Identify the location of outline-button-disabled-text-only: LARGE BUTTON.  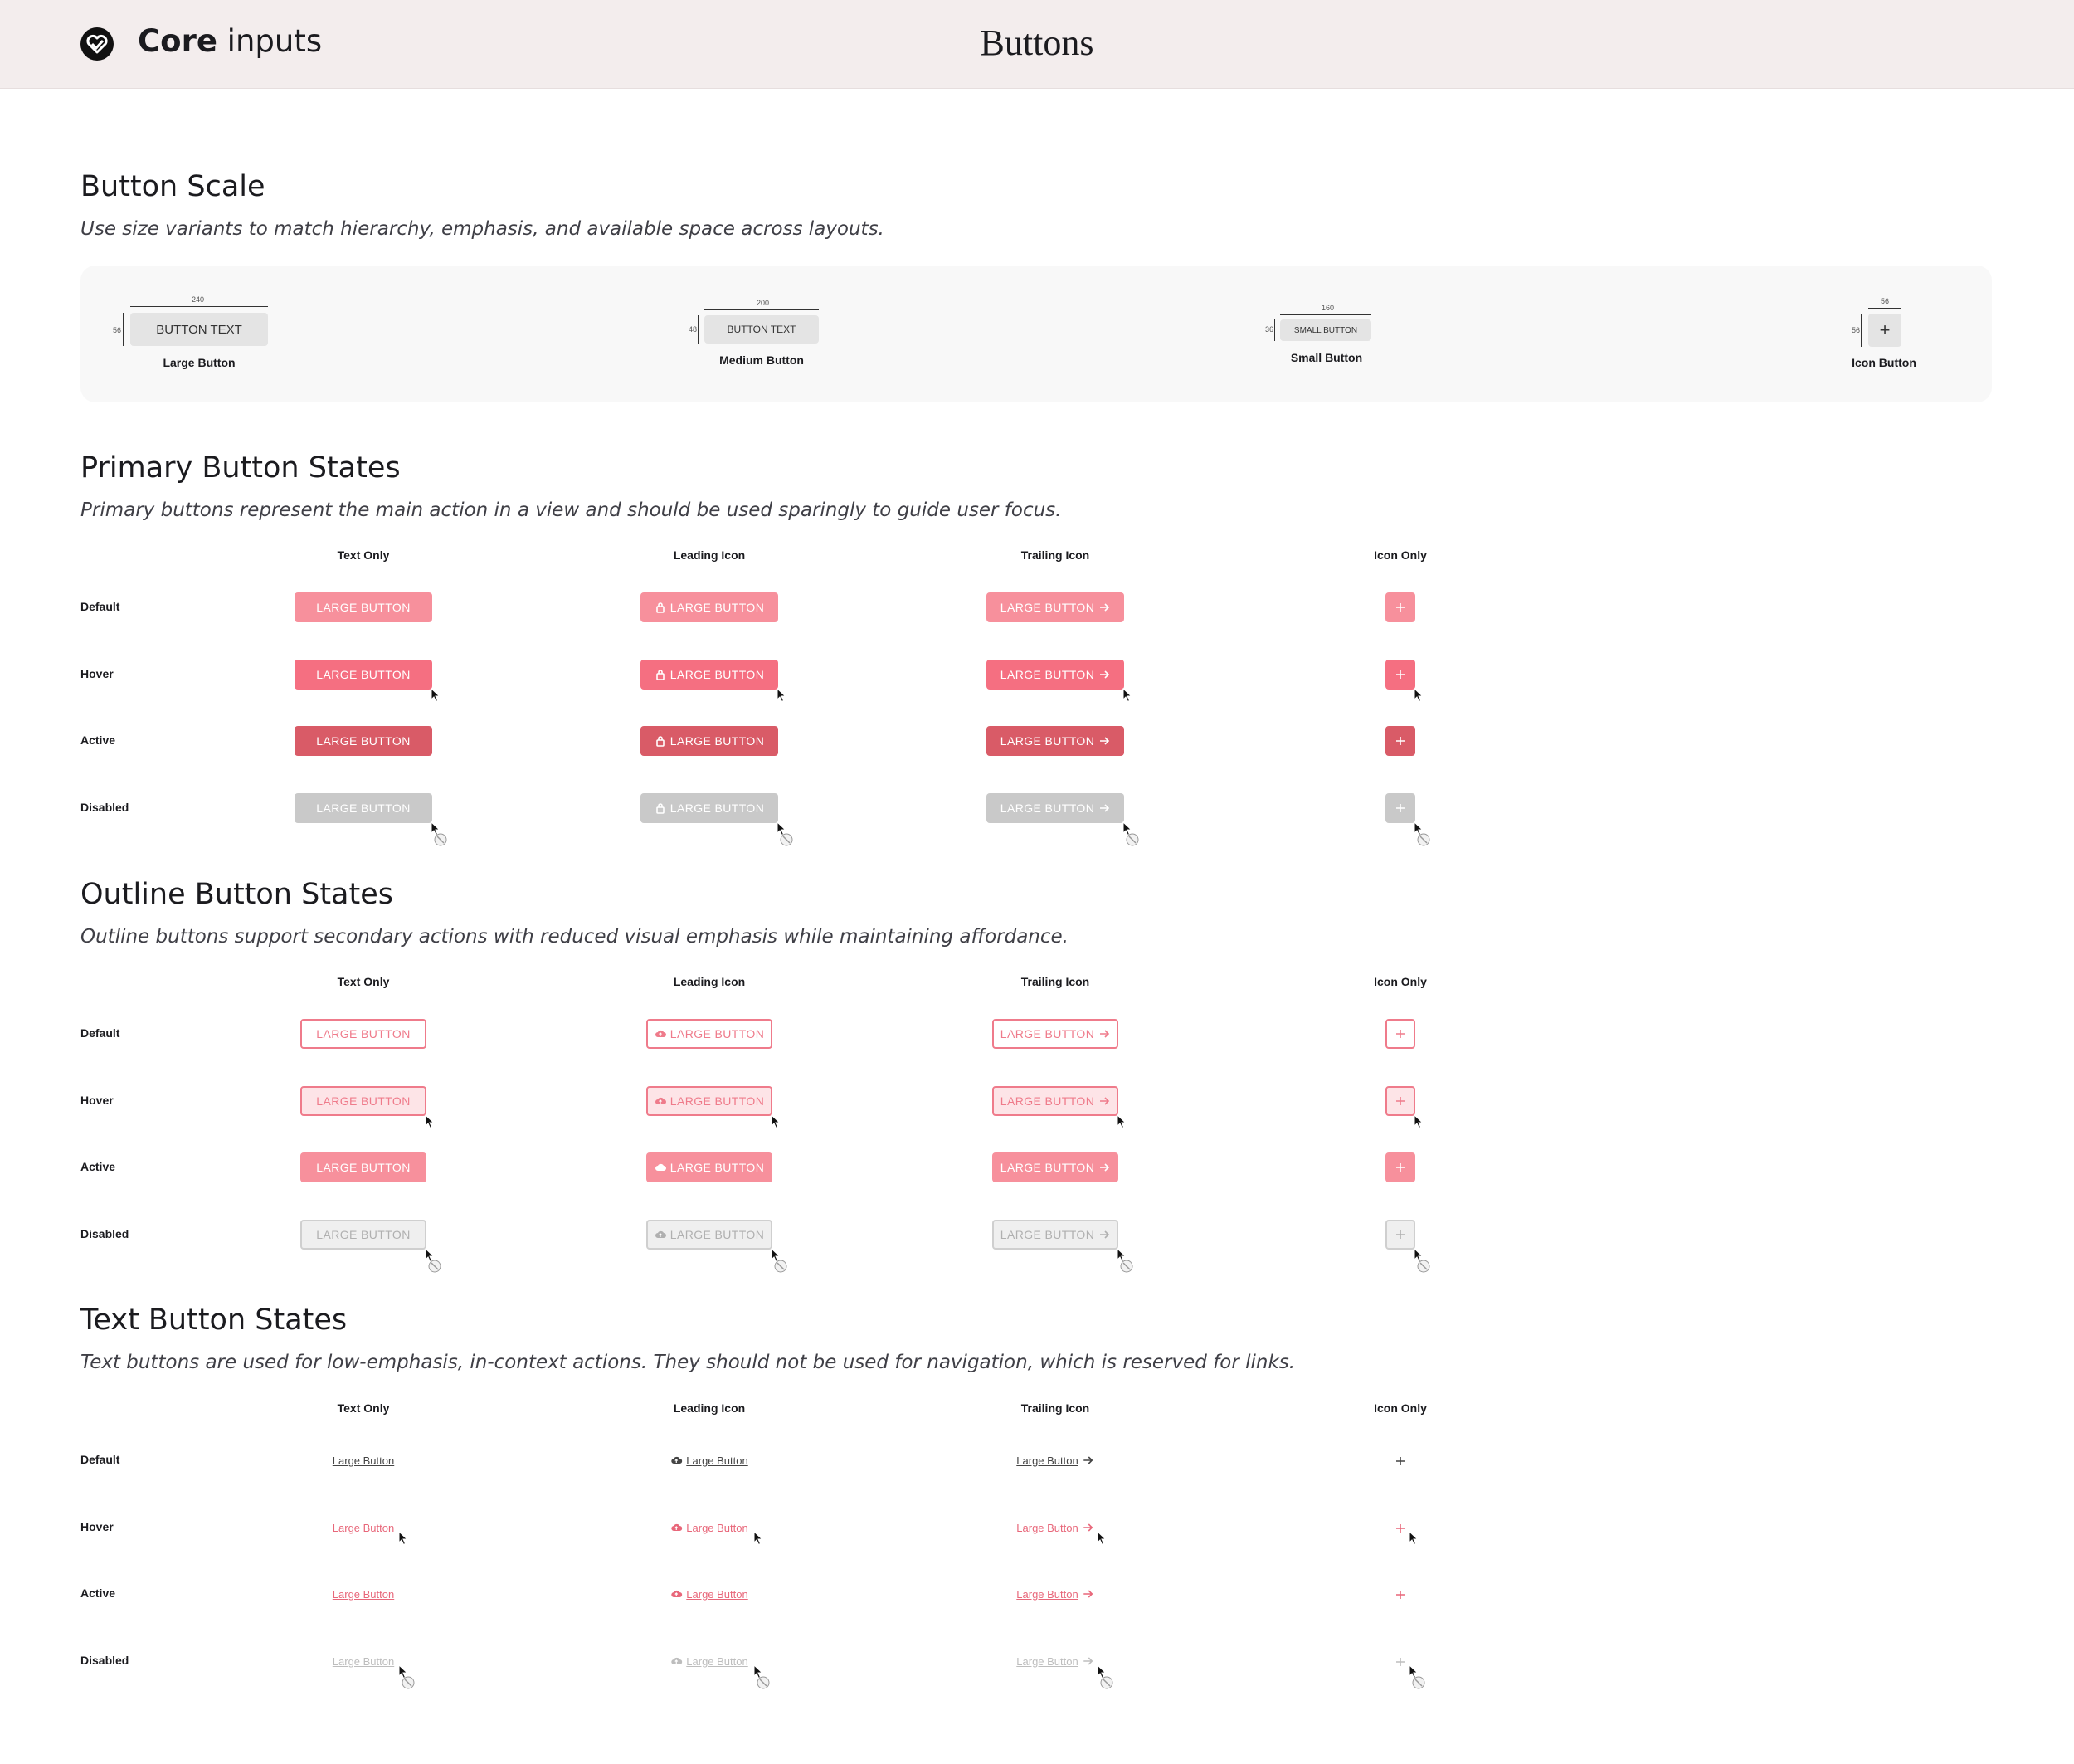
(363, 1235).